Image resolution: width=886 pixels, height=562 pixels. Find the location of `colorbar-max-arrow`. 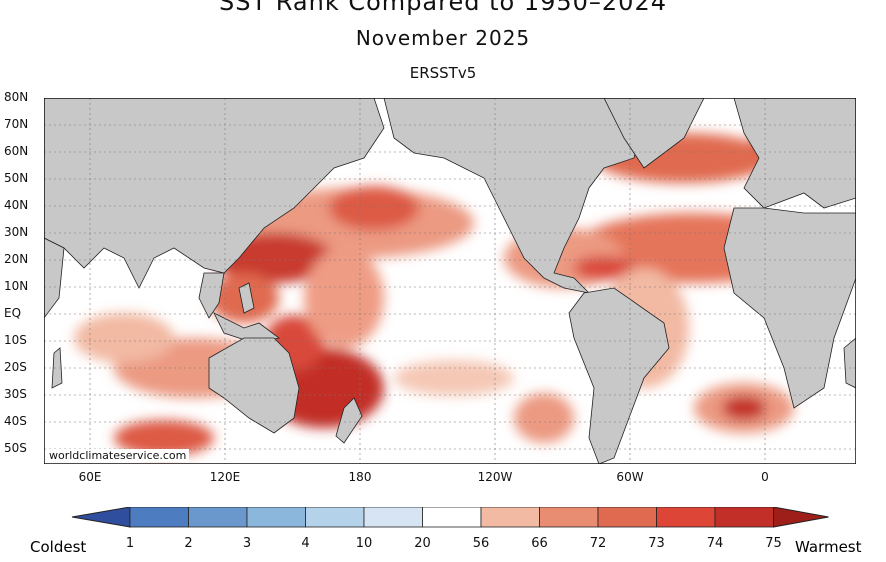

colorbar-max-arrow is located at coordinates (801, 517).